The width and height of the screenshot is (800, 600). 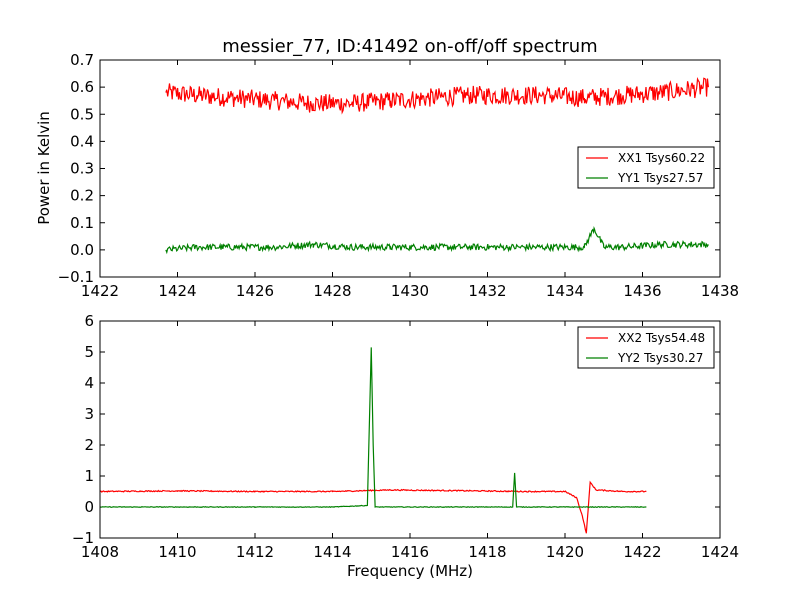 I want to click on y-tick-label: 6, so click(x=89, y=321).